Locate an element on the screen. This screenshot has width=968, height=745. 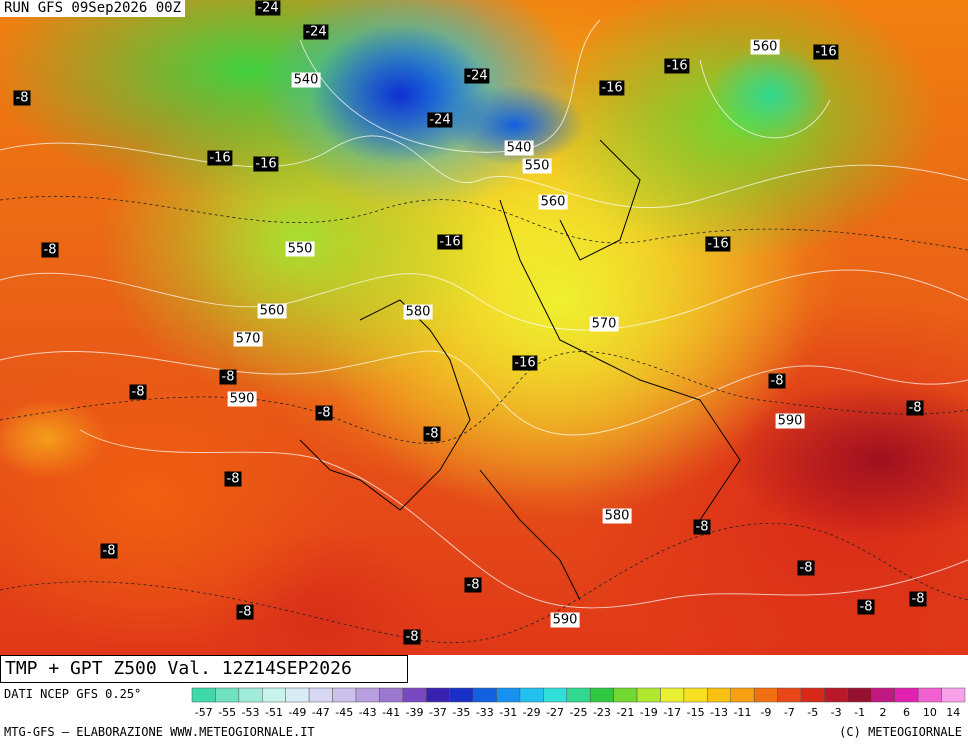
scale-label: -19 is located at coordinates (649, 712).